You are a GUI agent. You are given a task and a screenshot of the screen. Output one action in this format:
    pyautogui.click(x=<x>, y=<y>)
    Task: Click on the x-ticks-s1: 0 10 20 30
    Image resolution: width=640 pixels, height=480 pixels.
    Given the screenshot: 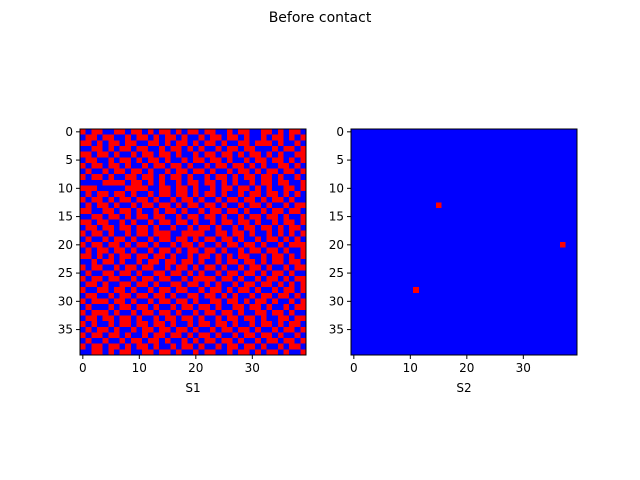 What is the action you would take?
    pyautogui.click(x=169, y=365)
    